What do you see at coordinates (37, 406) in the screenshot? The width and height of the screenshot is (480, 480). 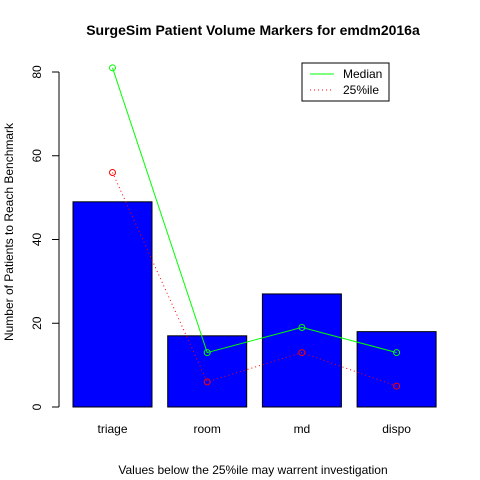 I see `y-tick-label-0: 0` at bounding box center [37, 406].